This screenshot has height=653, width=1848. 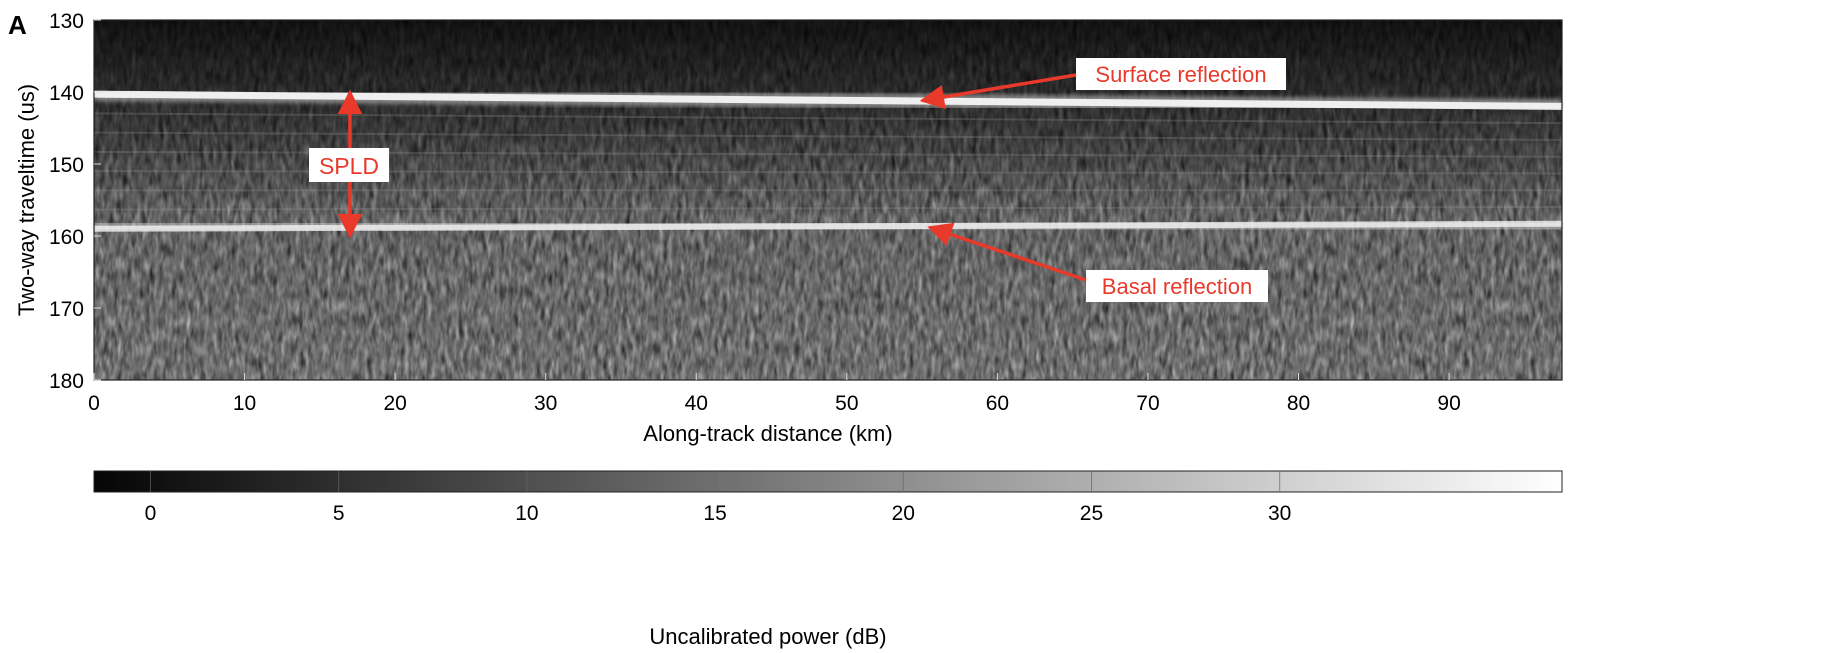 I want to click on x-tick-label: 80, so click(x=1298, y=403).